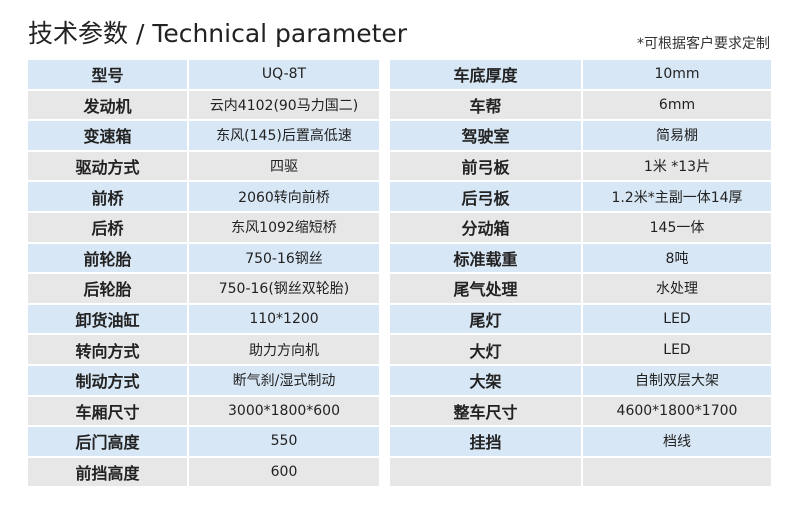 The width and height of the screenshot is (800, 511). Describe the element at coordinates (108, 136) in the screenshot. I see `spec-label: 变速箱` at that location.